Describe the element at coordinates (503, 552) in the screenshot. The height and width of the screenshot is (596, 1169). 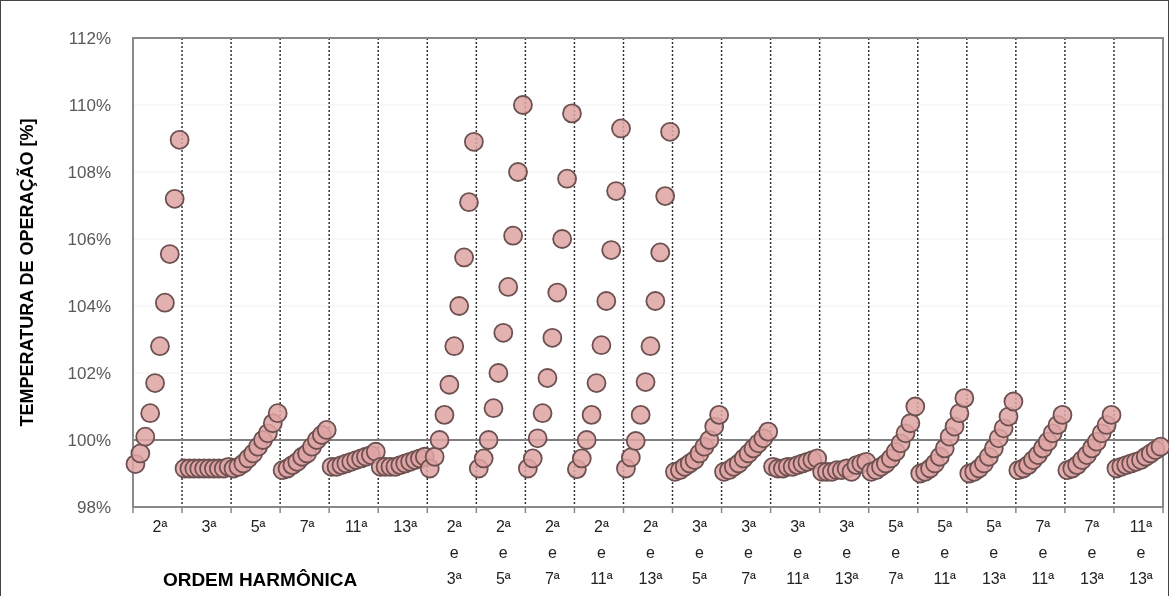
I see `x-tick-label: 2ª e 5ª` at that location.